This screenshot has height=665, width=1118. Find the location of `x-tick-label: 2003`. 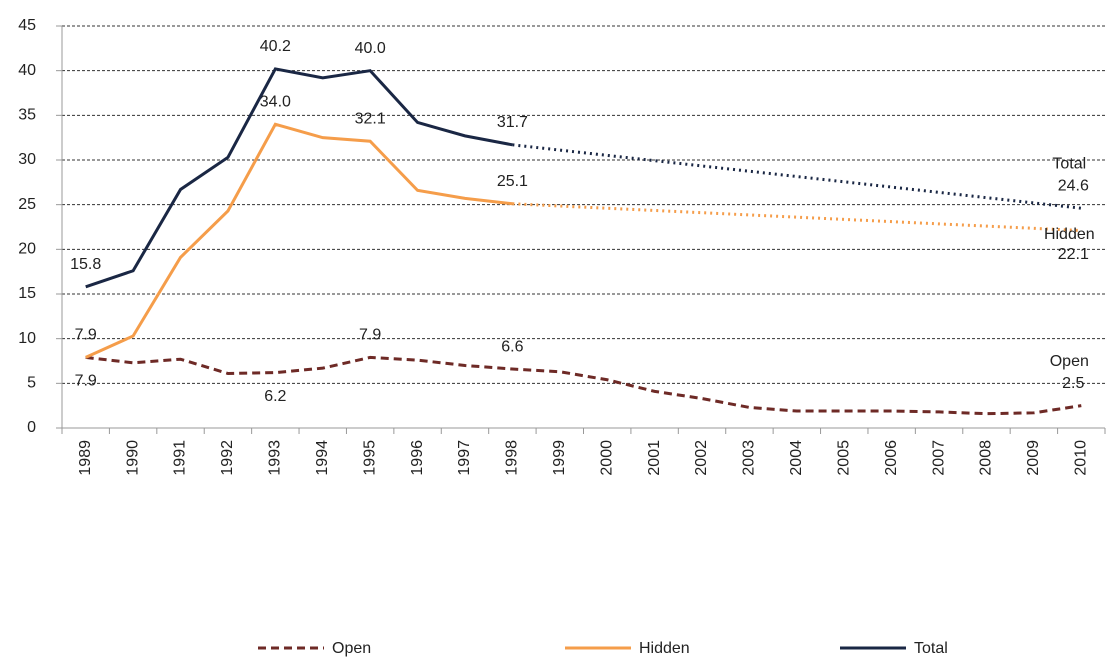

x-tick-label: 2003 is located at coordinates (749, 458).